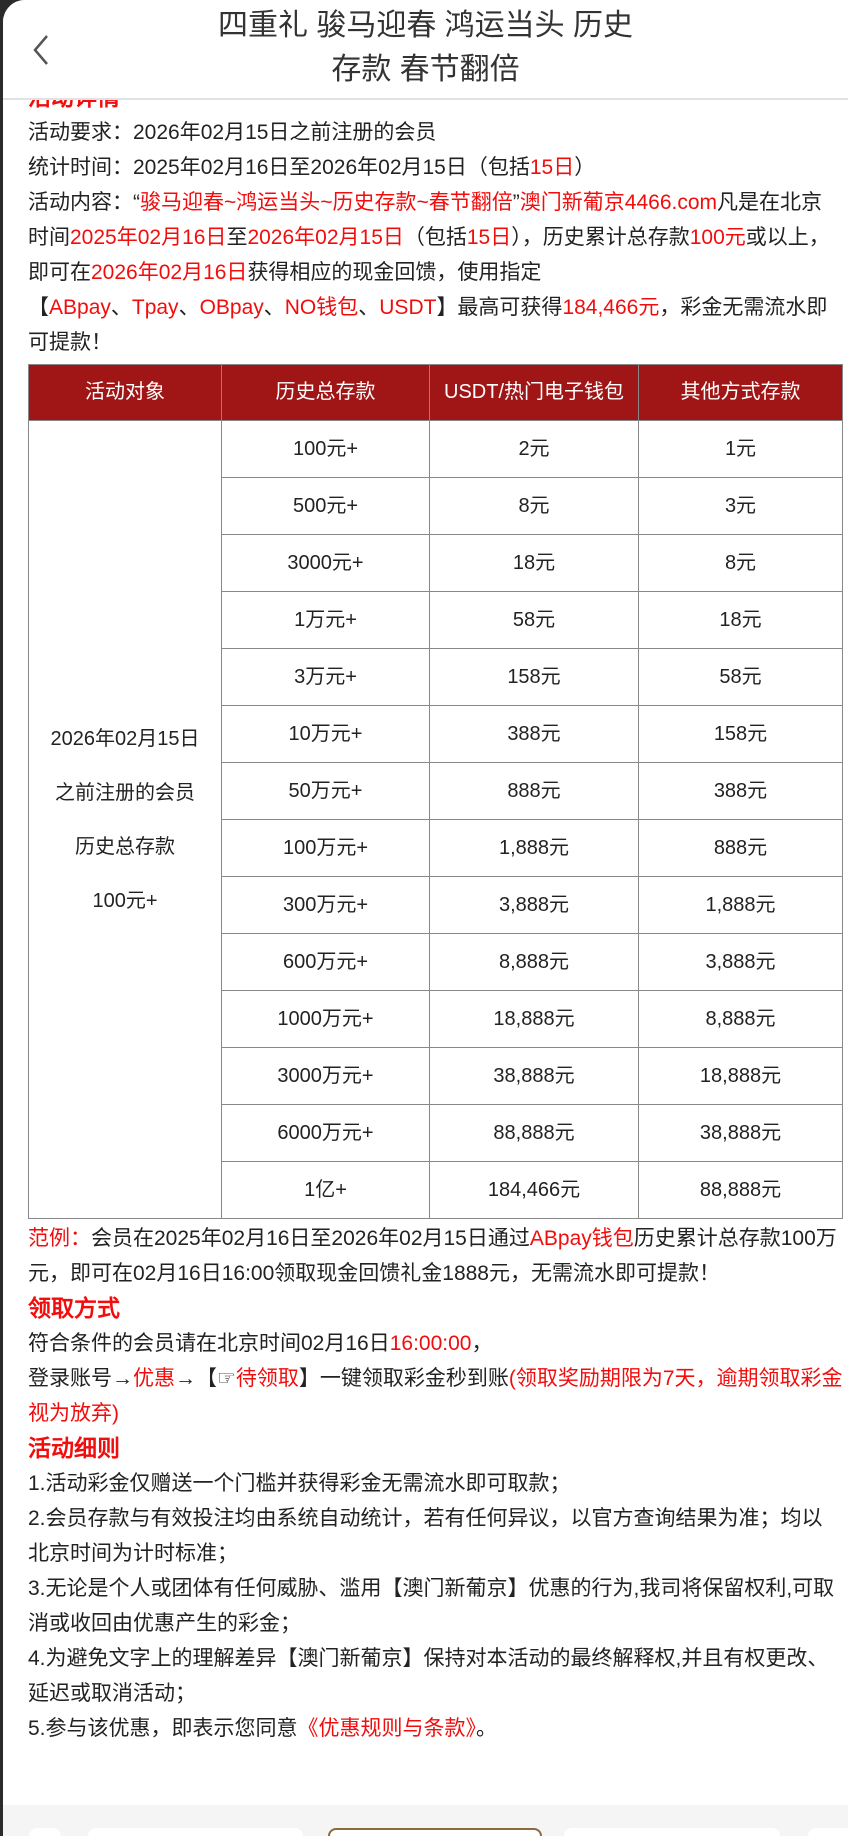 The image size is (848, 1836). I want to click on table-row: 3万元+ 158元 58元, so click(436, 677).